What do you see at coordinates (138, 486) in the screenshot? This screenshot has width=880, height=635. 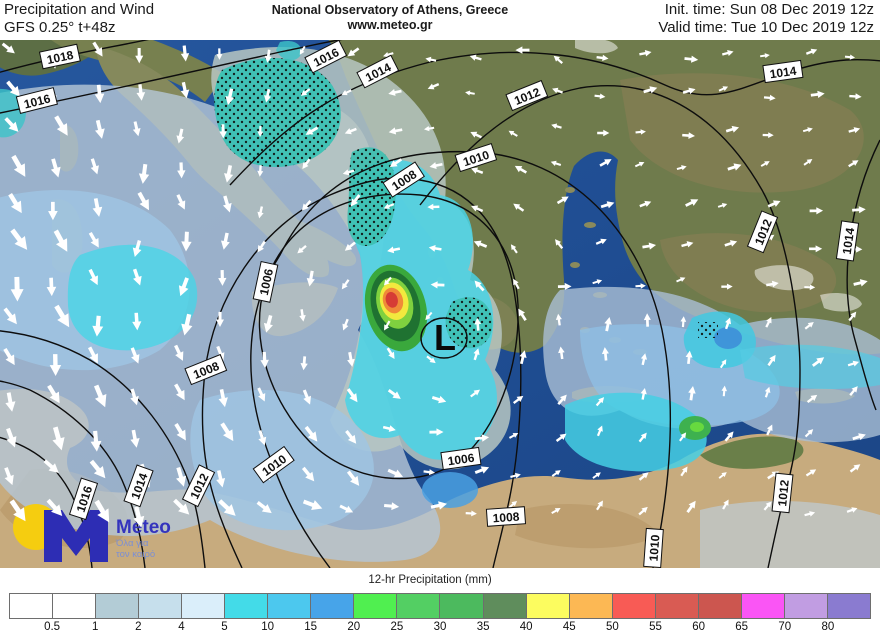 I see `isobar-pressure-label: 1014` at bounding box center [138, 486].